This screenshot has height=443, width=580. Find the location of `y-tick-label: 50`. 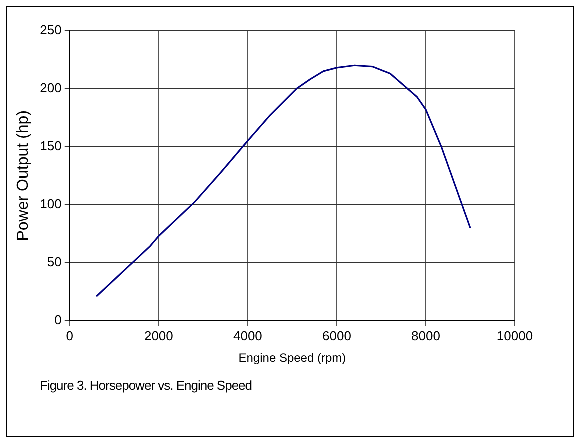

y-tick-label: 50 is located at coordinates (54, 262).